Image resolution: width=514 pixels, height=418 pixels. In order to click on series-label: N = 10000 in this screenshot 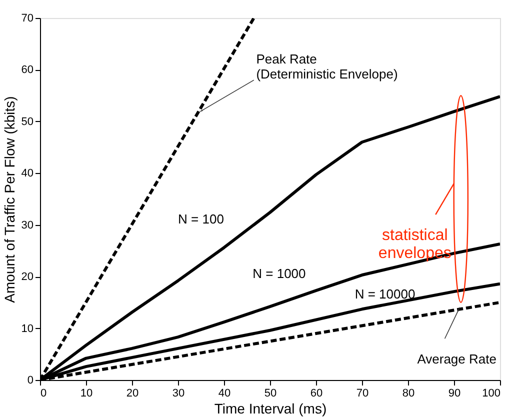, I will do `click(385, 294)`.